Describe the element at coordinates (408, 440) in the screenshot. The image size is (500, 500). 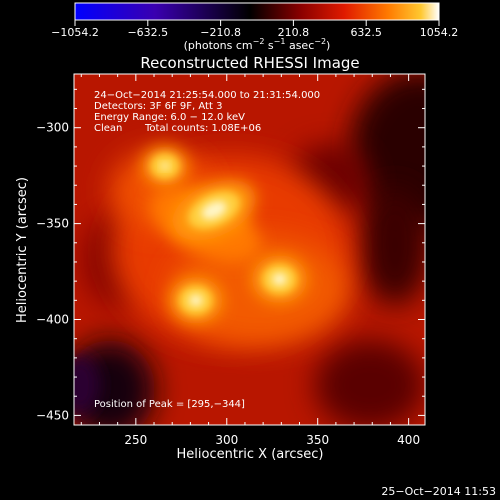
I see `x-tick-label: 400` at that location.